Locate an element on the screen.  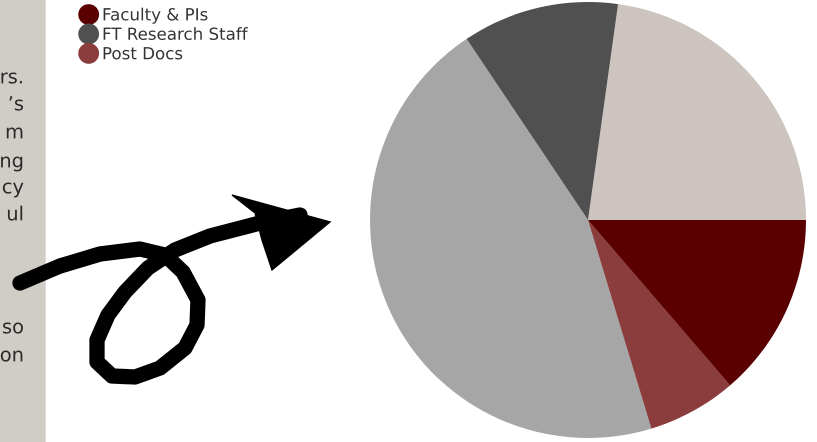
text: so is located at coordinates (13, 328).